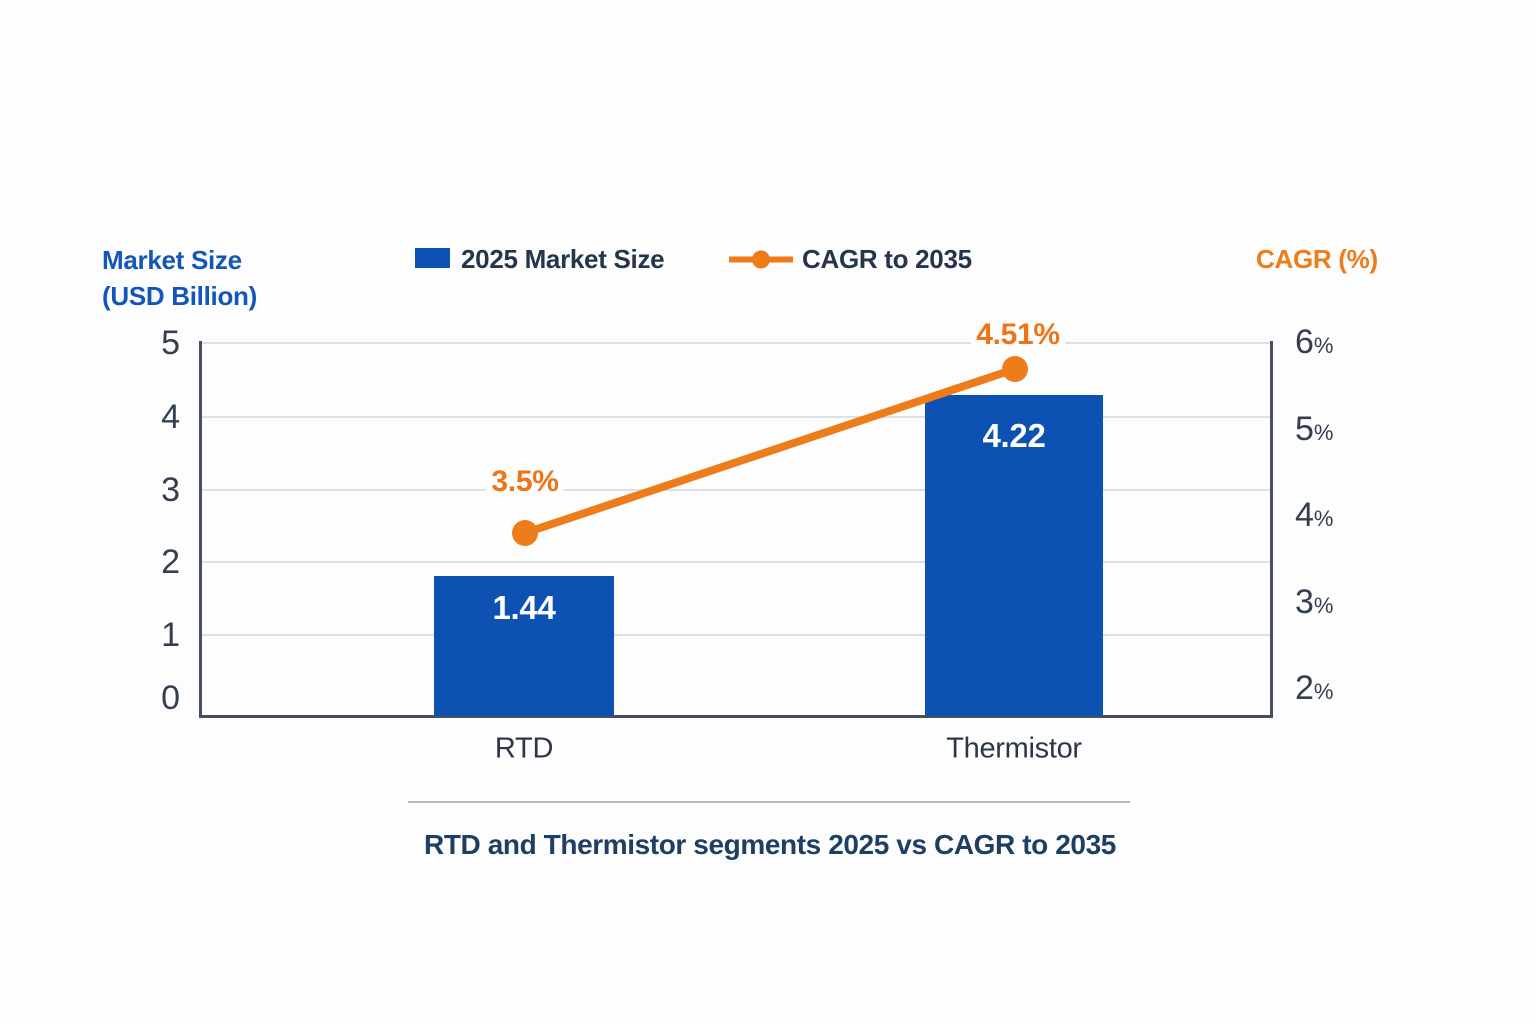 Image resolution: width=1536 pixels, height=1024 pixels. What do you see at coordinates (761, 259) in the screenshot?
I see `line-dot-icon` at bounding box center [761, 259].